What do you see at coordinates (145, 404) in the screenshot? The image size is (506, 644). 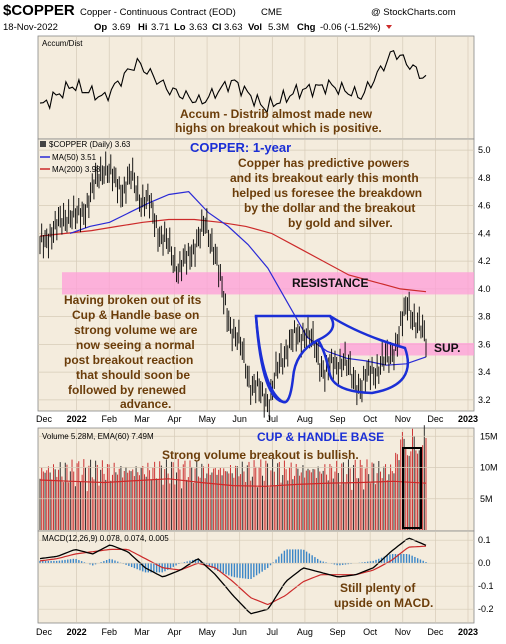 I see `note-cup-8: advance.` at bounding box center [145, 404].